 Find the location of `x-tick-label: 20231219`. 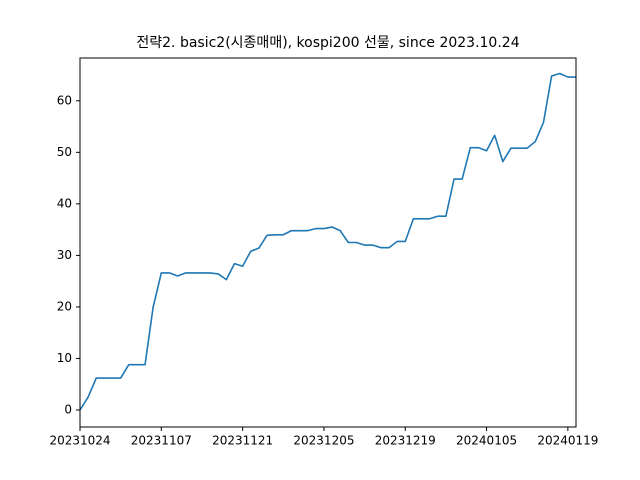

x-tick-label: 20231219 is located at coordinates (405, 441).